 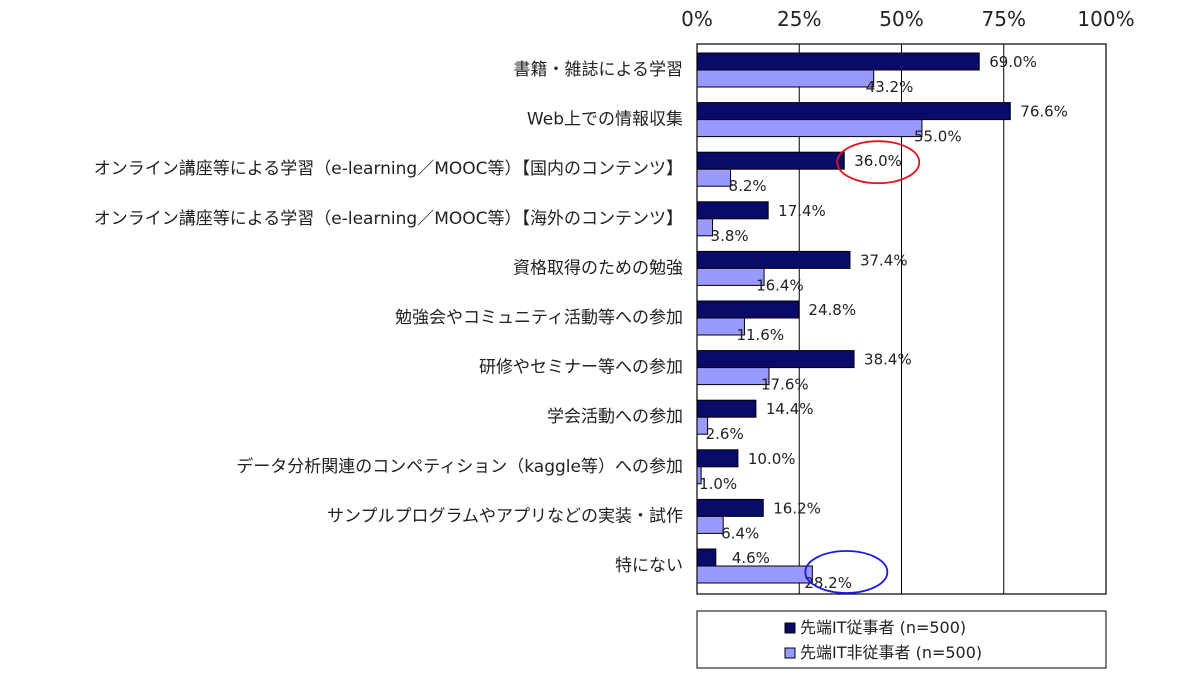 I want to click on value-label: 4.6%, so click(x=751, y=558).